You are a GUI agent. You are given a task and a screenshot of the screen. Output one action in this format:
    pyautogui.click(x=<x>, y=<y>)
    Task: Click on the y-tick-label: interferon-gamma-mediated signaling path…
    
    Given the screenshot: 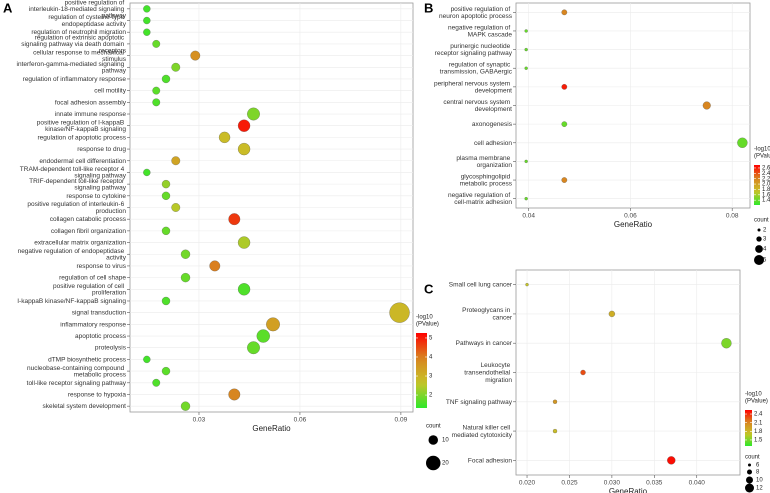 What is the action you would take?
    pyautogui.click(x=72, y=68)
    